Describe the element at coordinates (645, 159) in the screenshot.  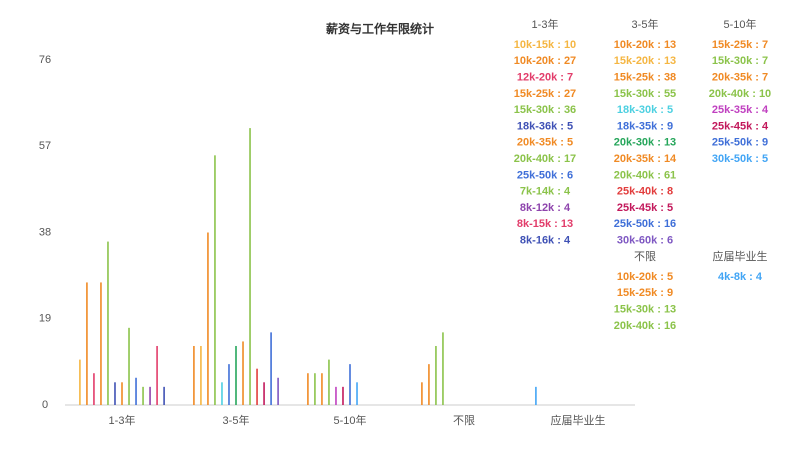
I see `legend-entry: 20k-35k : 14` at that location.